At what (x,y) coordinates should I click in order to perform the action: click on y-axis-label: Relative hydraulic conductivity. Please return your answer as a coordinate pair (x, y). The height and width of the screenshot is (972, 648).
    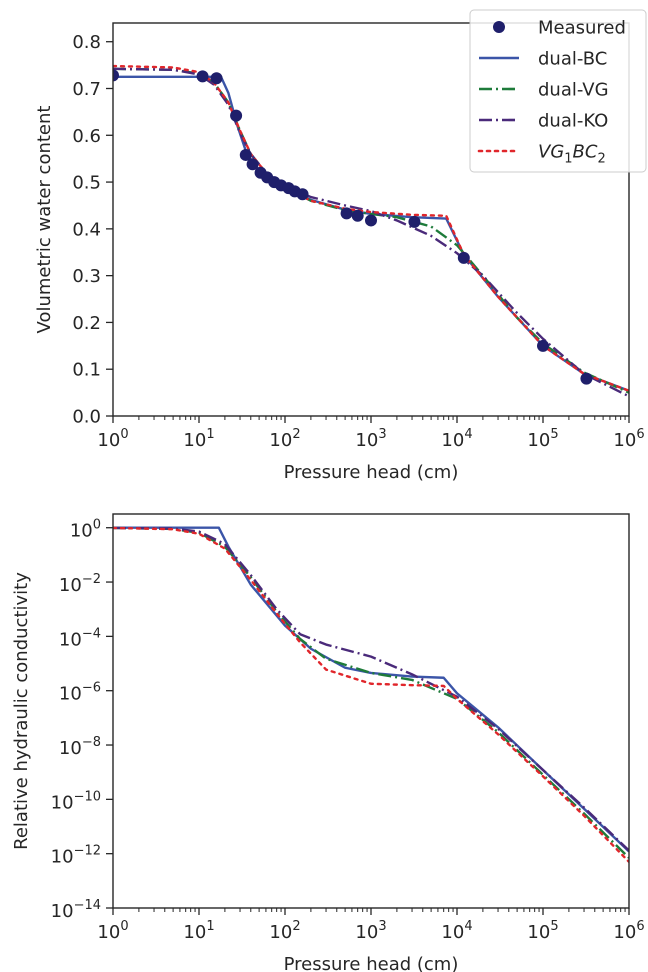
    Looking at the image, I should click on (21, 711).